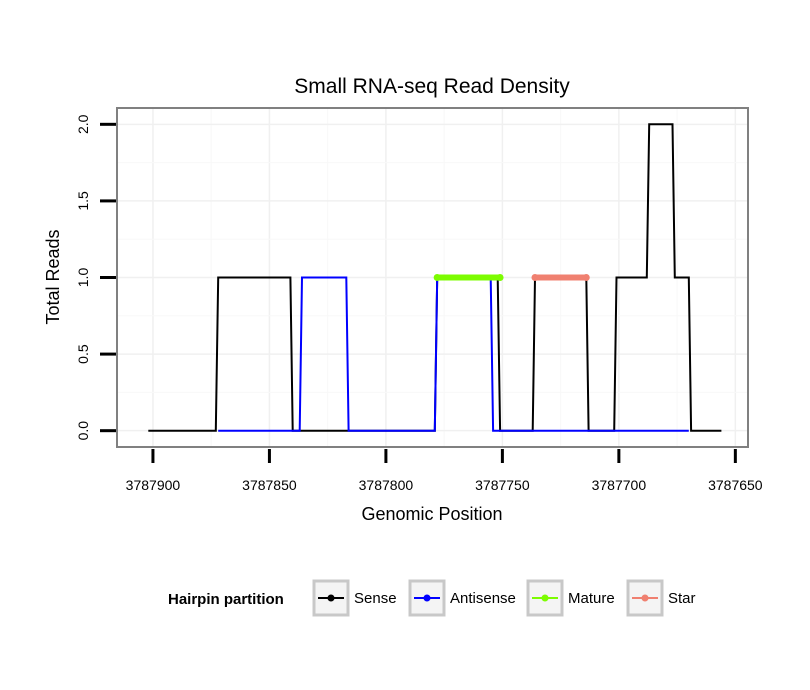 The height and width of the screenshot is (690, 810). What do you see at coordinates (83, 354) in the screenshot?
I see `y-tick-label: 0.5` at bounding box center [83, 354].